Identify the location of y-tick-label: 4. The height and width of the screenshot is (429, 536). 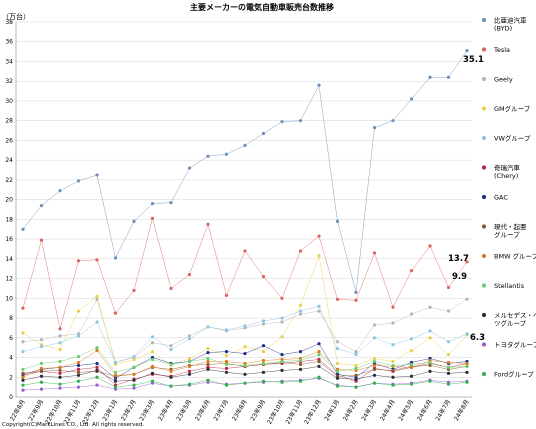
(11, 358).